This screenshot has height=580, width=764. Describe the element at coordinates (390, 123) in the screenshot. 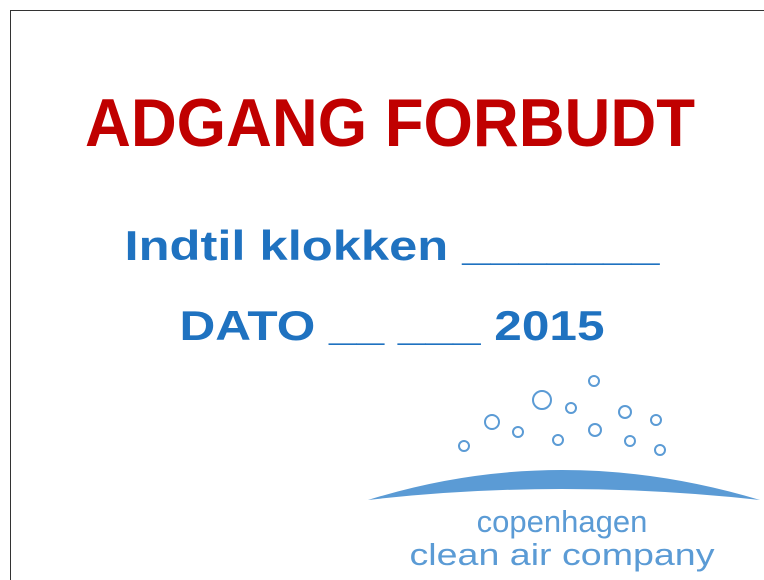

I see `title: ADGANG FORBUDT` at that location.